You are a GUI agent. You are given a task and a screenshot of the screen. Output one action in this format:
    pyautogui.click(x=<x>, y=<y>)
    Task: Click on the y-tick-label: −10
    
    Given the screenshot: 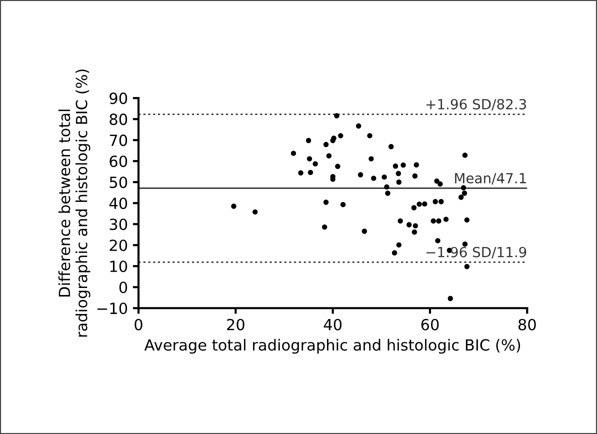 What is the action you would take?
    pyautogui.click(x=112, y=308)
    